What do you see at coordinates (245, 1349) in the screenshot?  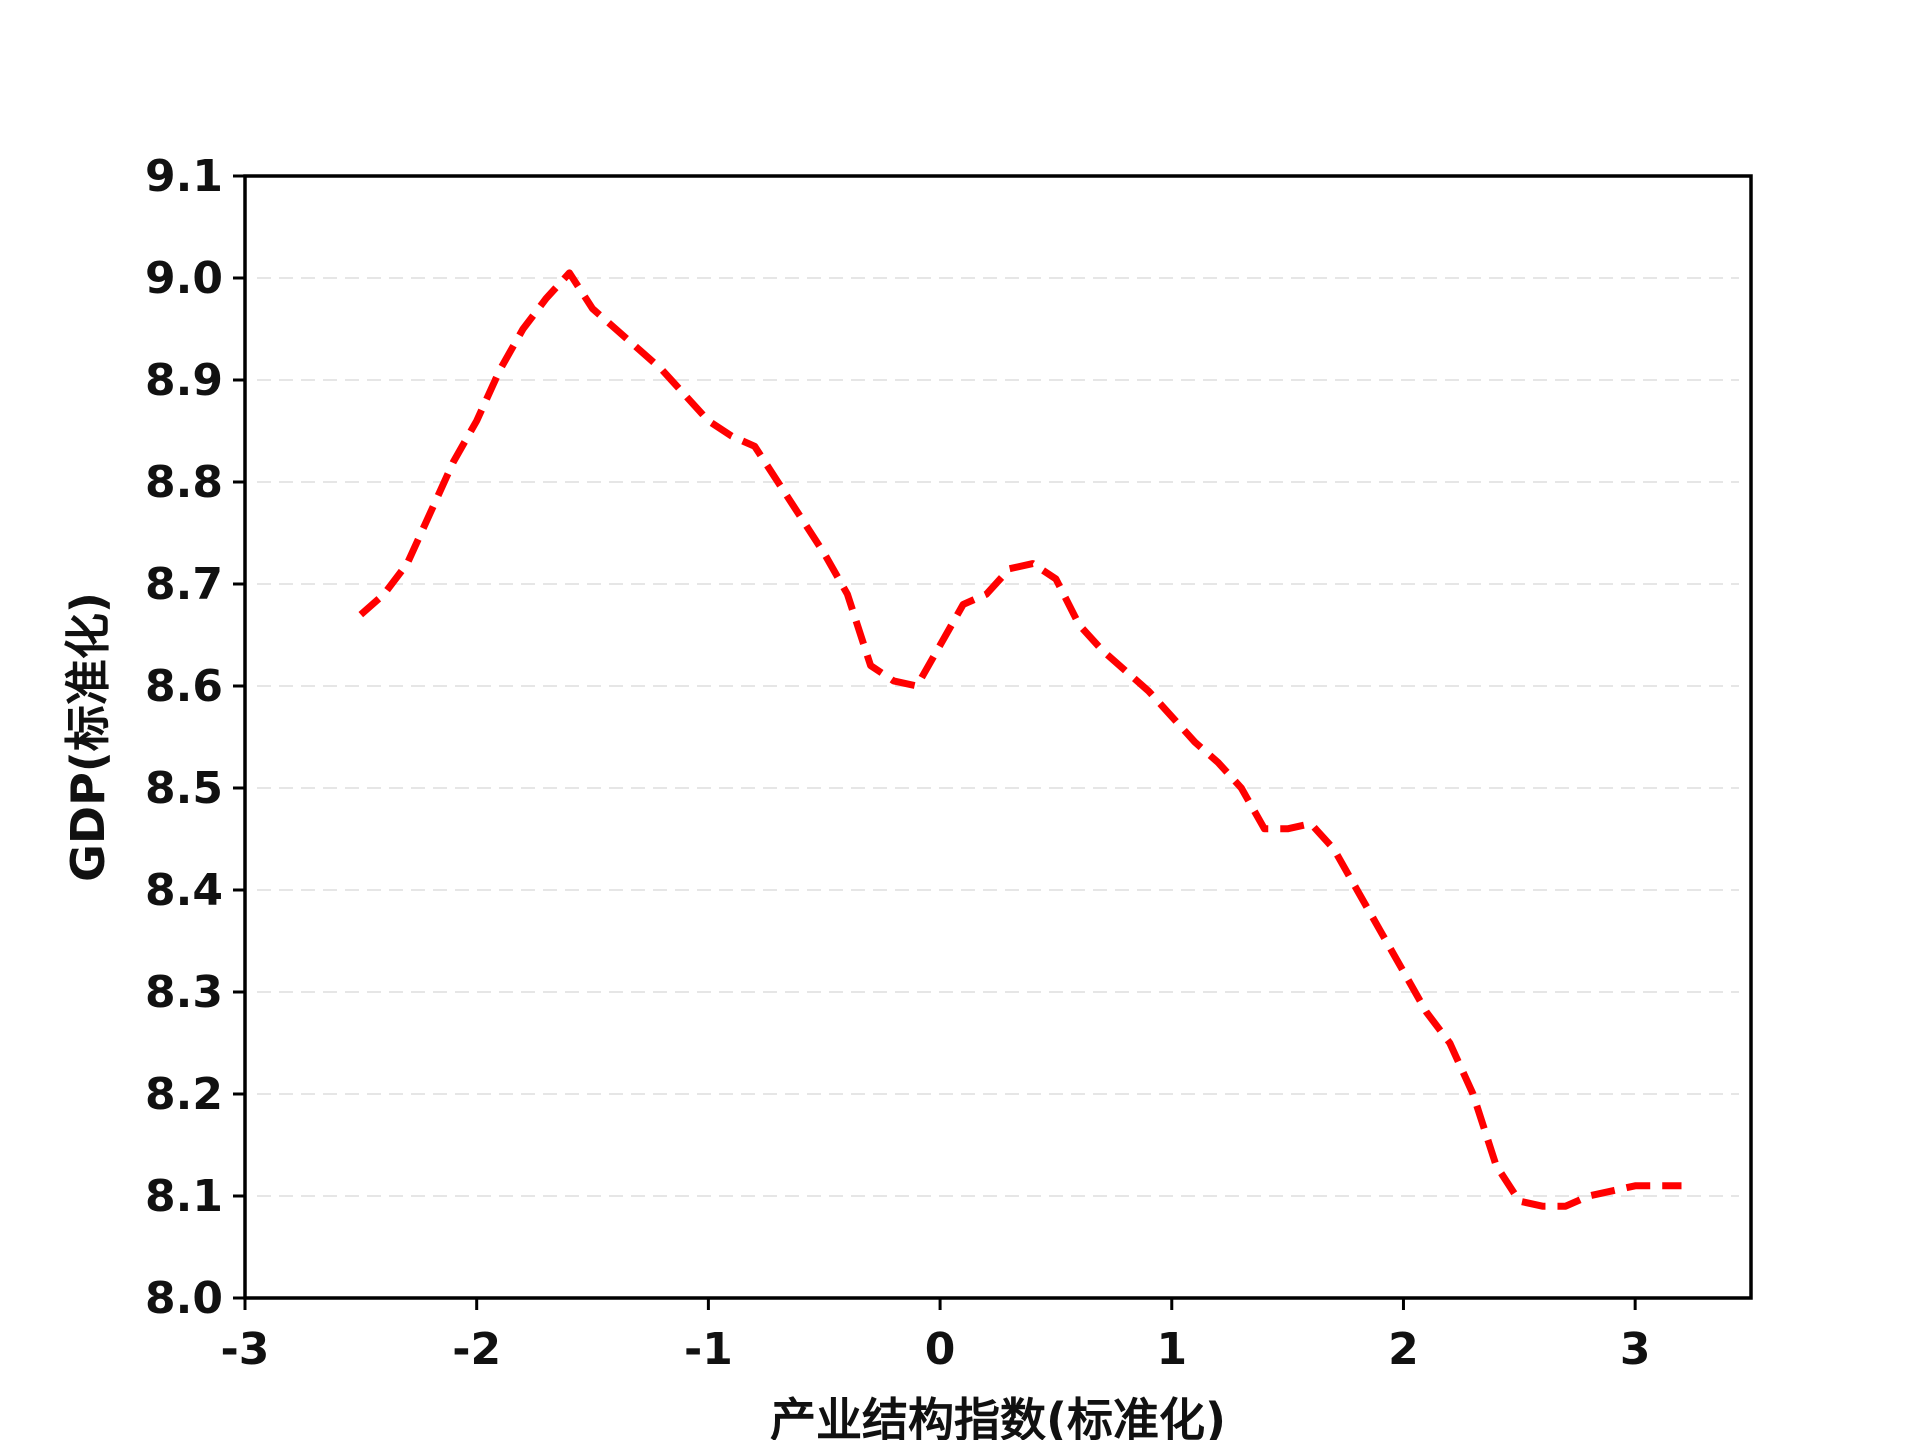 I see `x-tick-label: -3` at bounding box center [245, 1349].